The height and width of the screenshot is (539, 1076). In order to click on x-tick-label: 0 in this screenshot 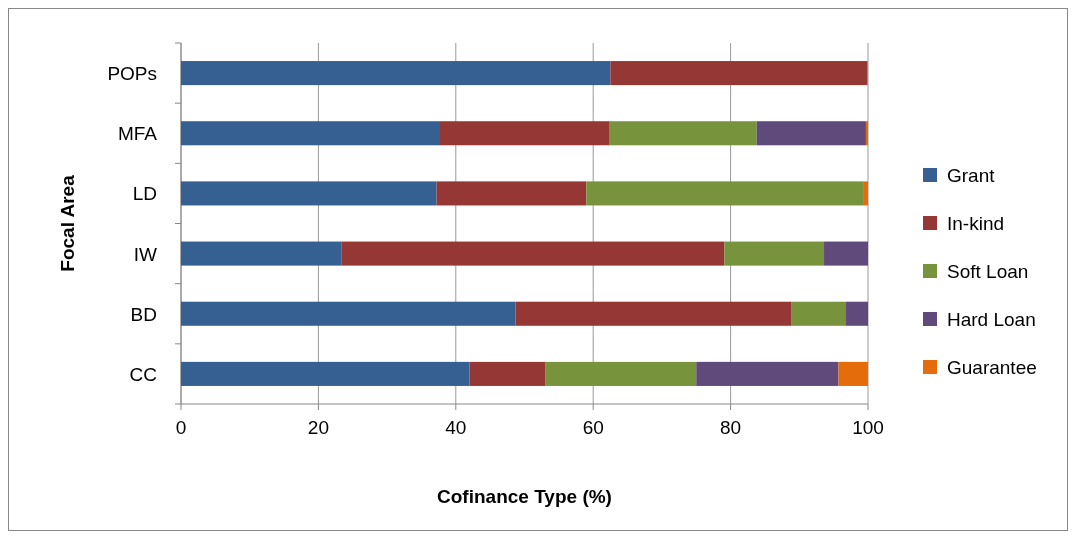, I will do `click(181, 427)`.